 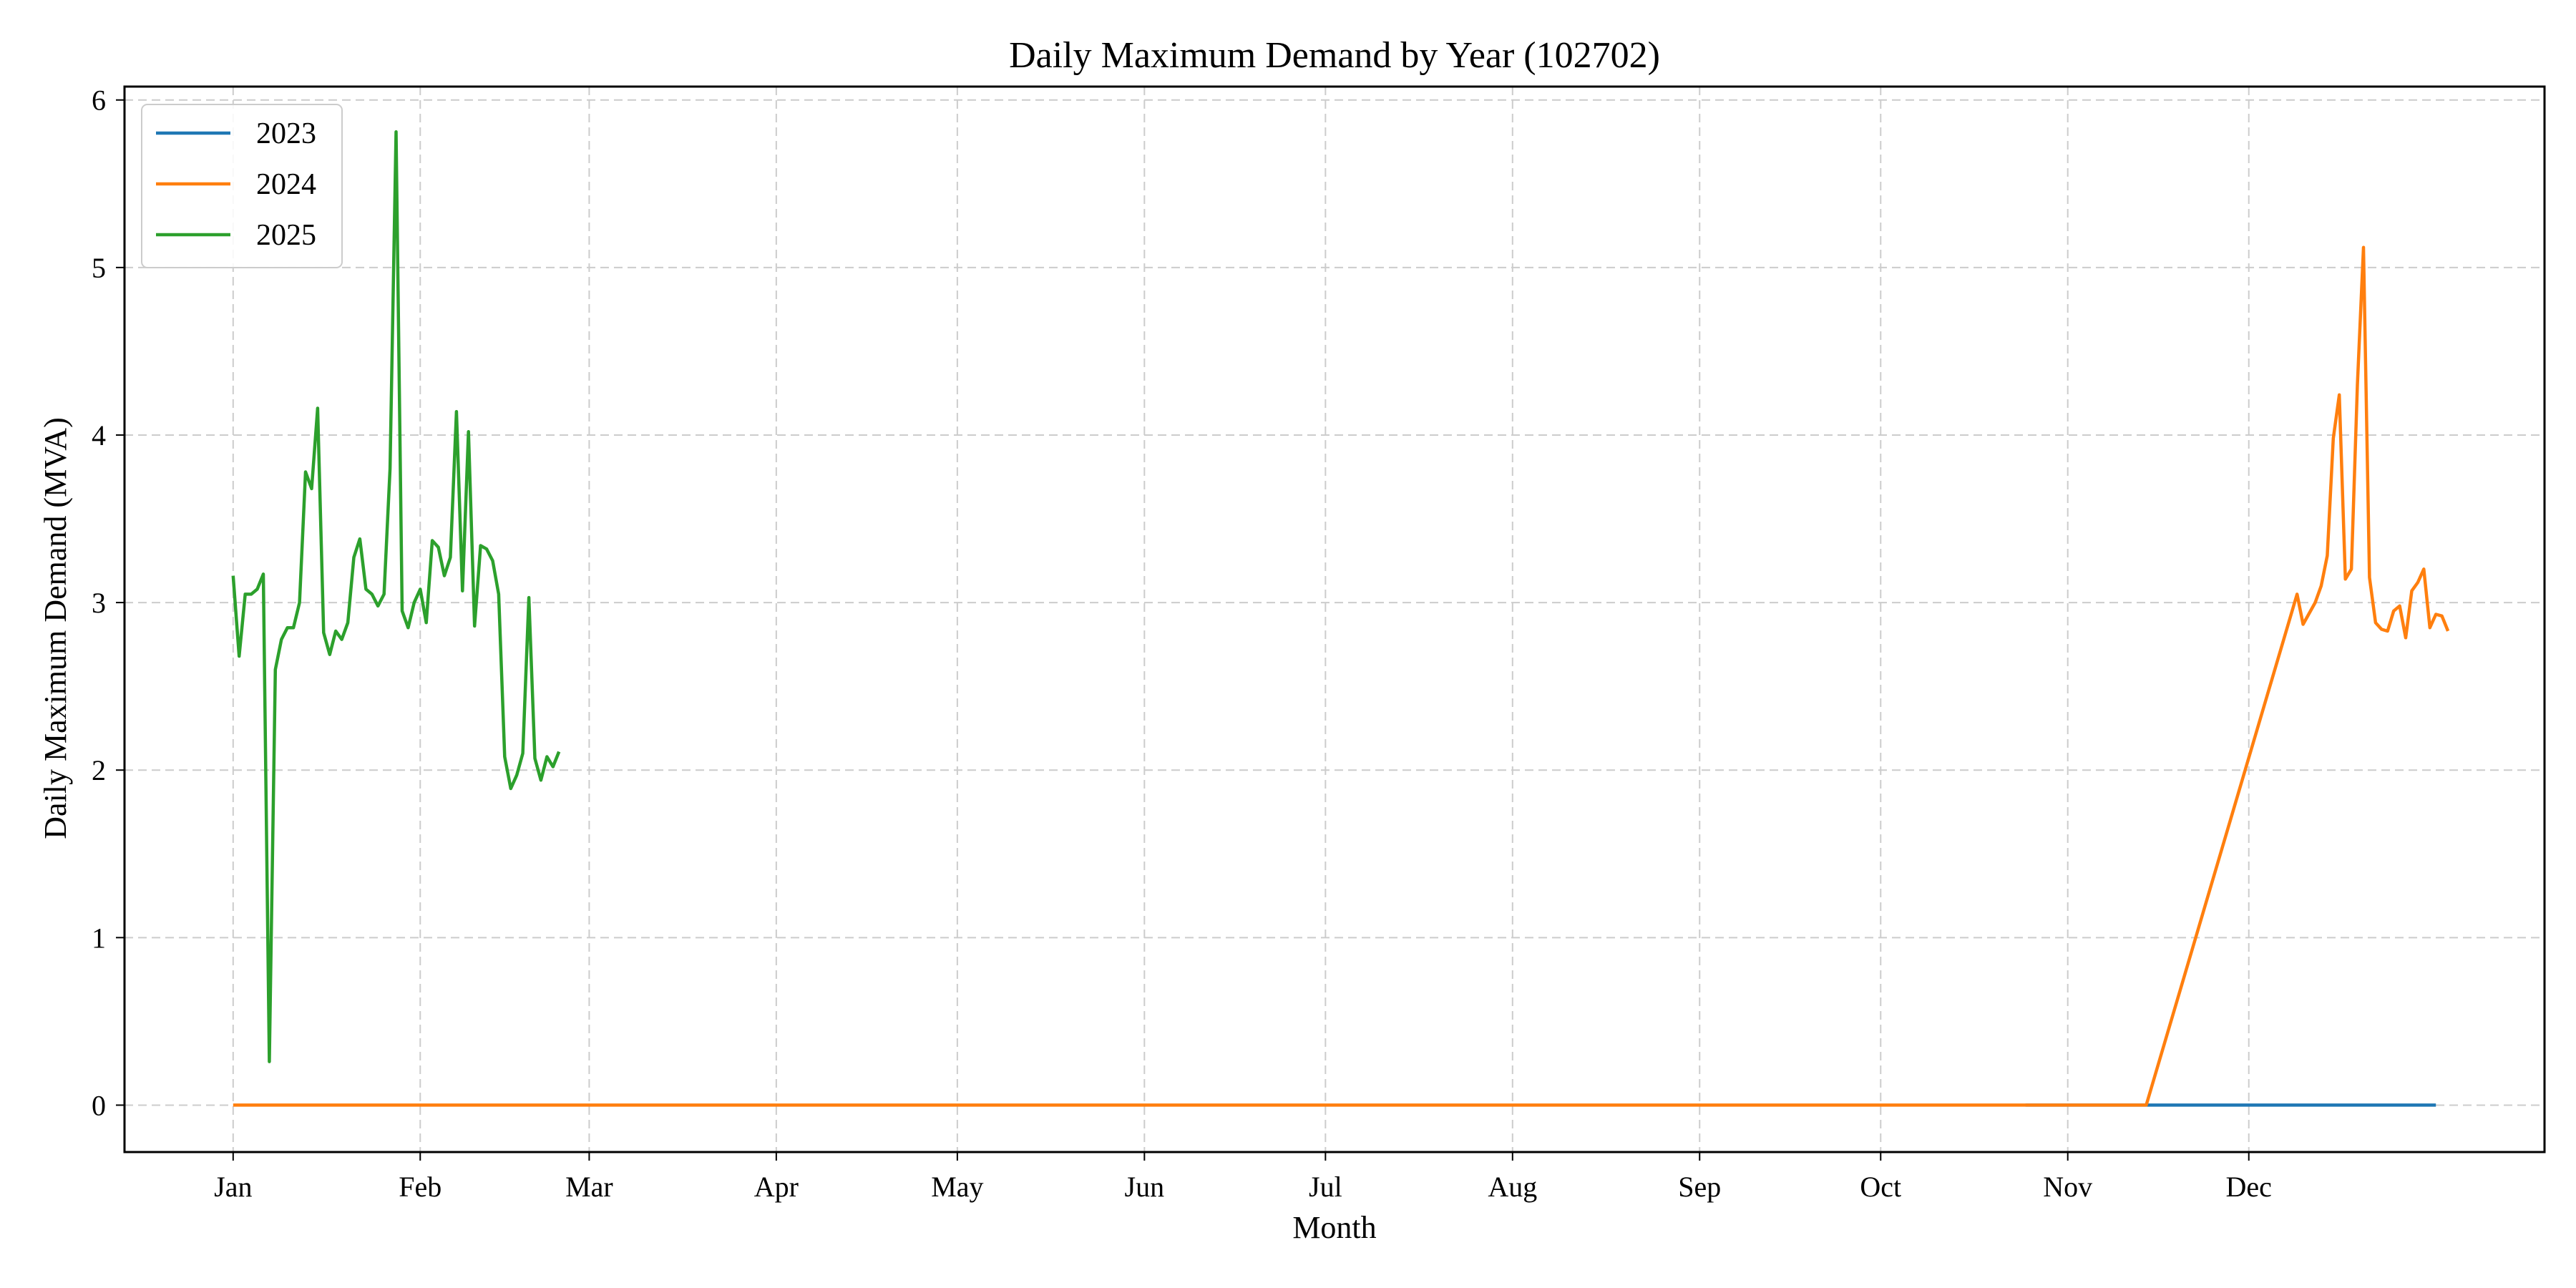 What do you see at coordinates (957, 1187) in the screenshot?
I see `x-tick-label: May` at bounding box center [957, 1187].